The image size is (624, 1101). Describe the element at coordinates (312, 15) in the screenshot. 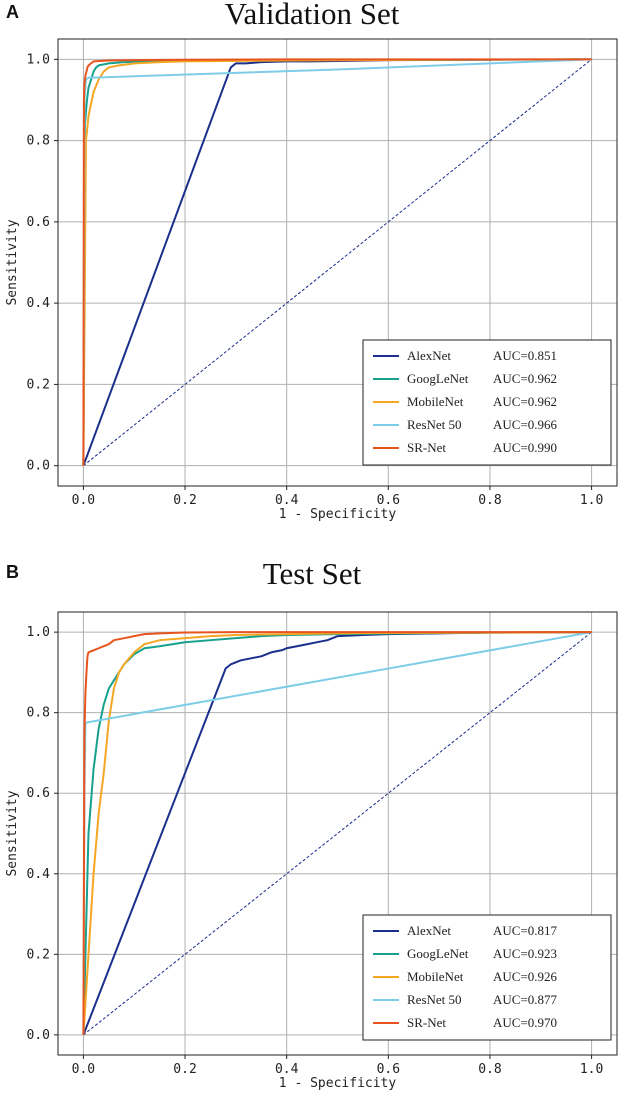

I see `chart-title: Validation Set` at that location.